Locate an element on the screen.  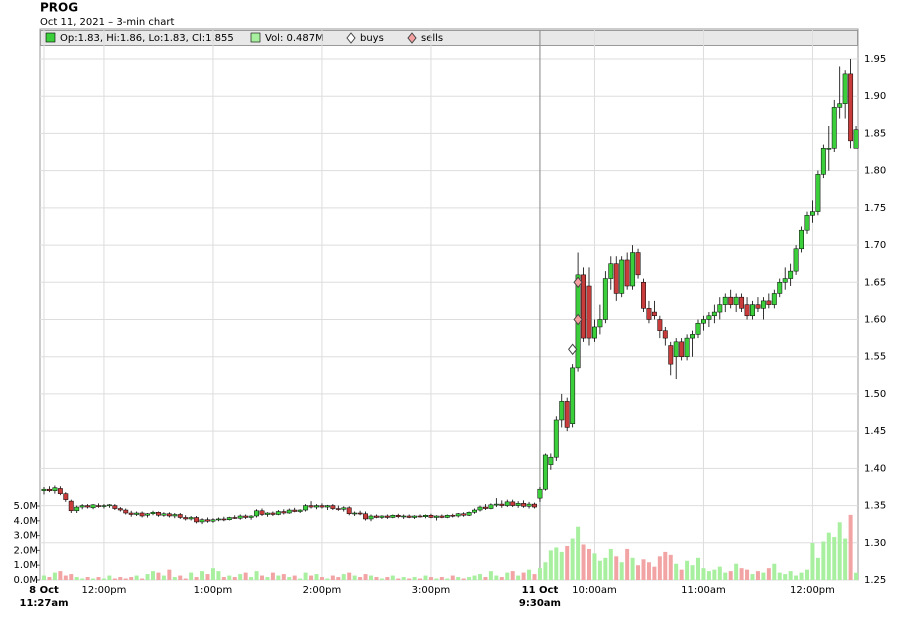
y2-tick-label: 5.0M is located at coordinates (25, 506).